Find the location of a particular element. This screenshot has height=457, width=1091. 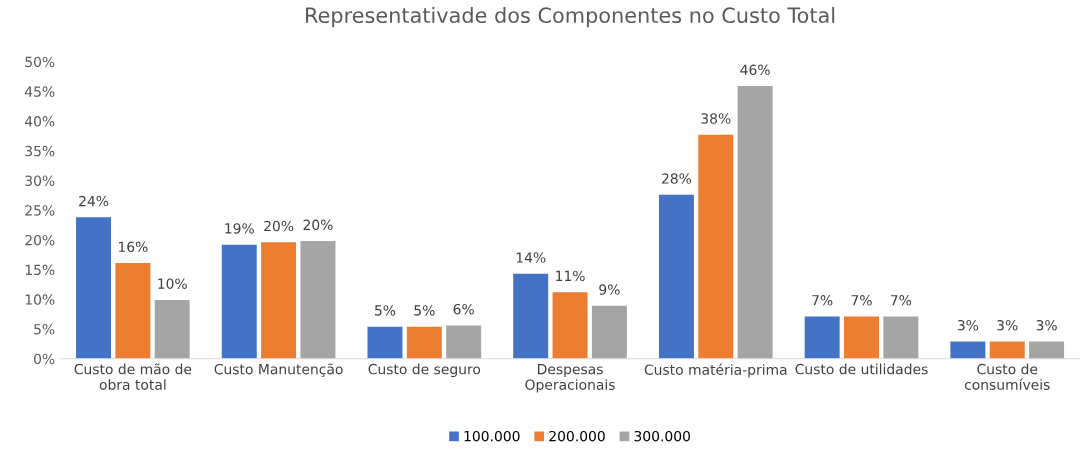

x-tick-label: Custo Manutenção is located at coordinates (278, 370).